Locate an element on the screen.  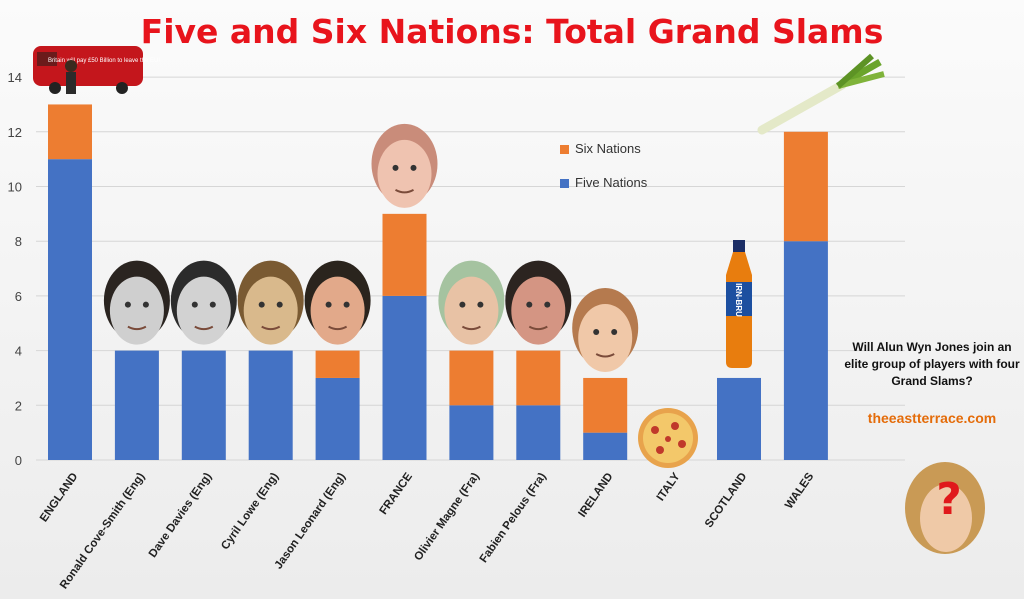
y-tick-label: 2 is located at coordinates (18, 405).